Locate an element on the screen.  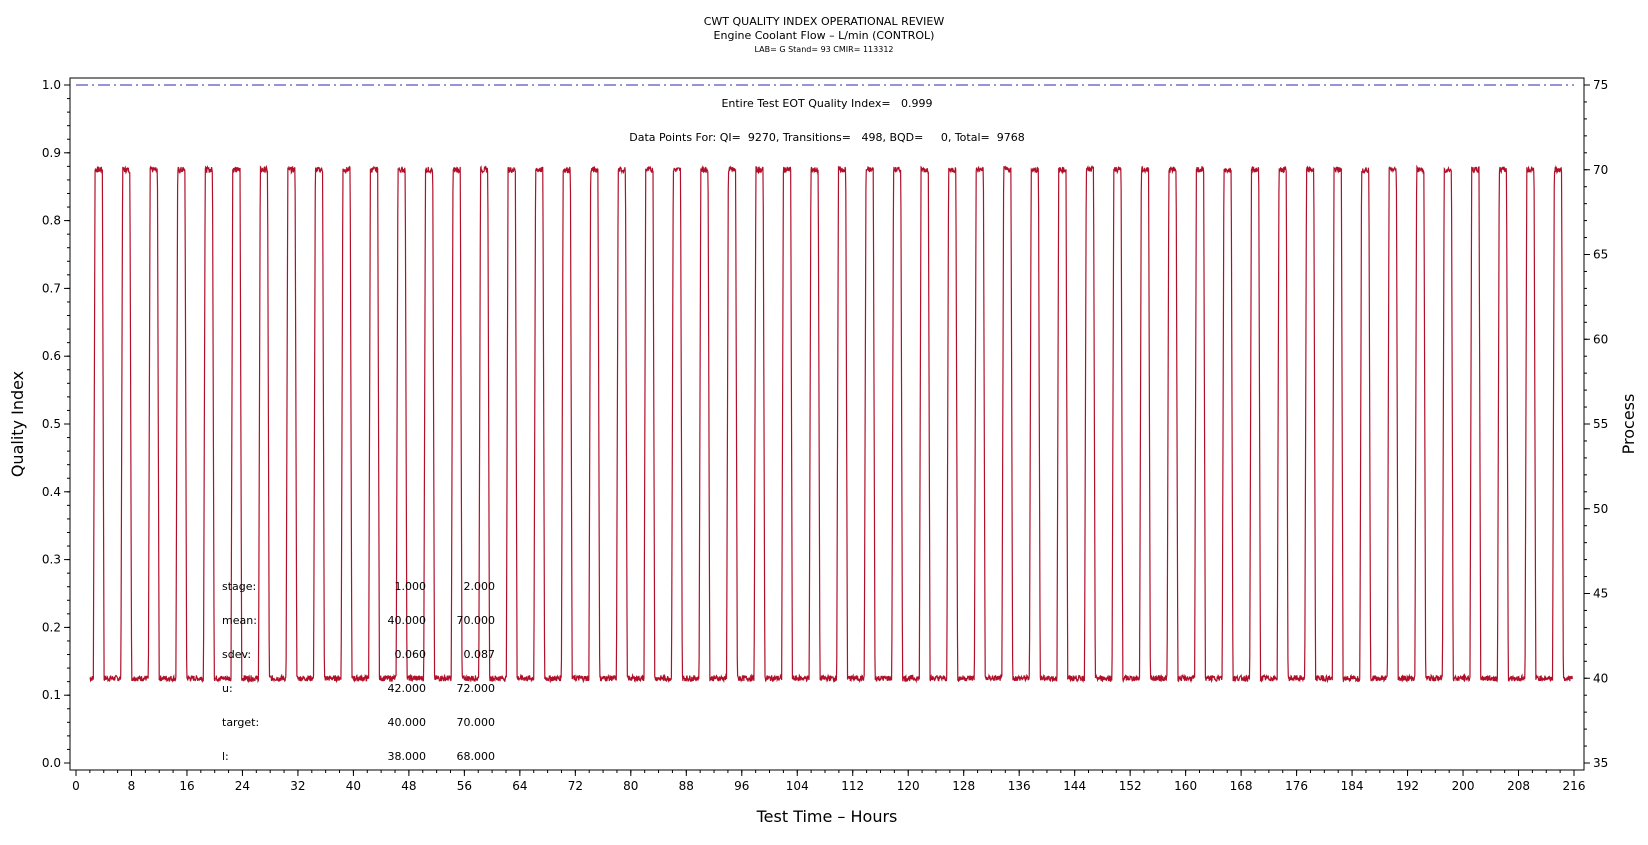
quality-index-annotation: Entire Test EOT Quality Index= 0.999 is located at coordinates (826, 103).